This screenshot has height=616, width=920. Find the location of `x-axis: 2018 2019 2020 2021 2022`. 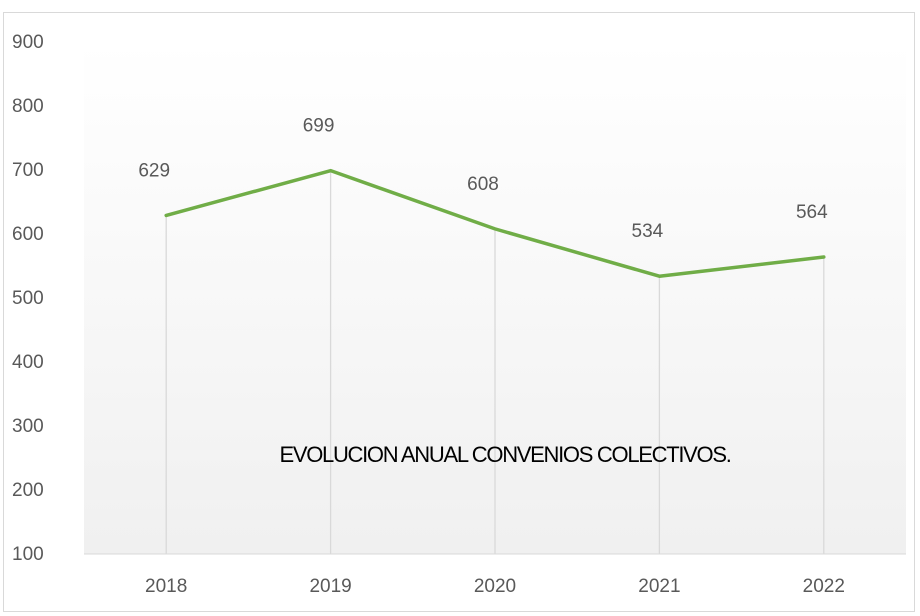

x-axis: 2018 2019 2020 2021 2022 is located at coordinates (495, 586).